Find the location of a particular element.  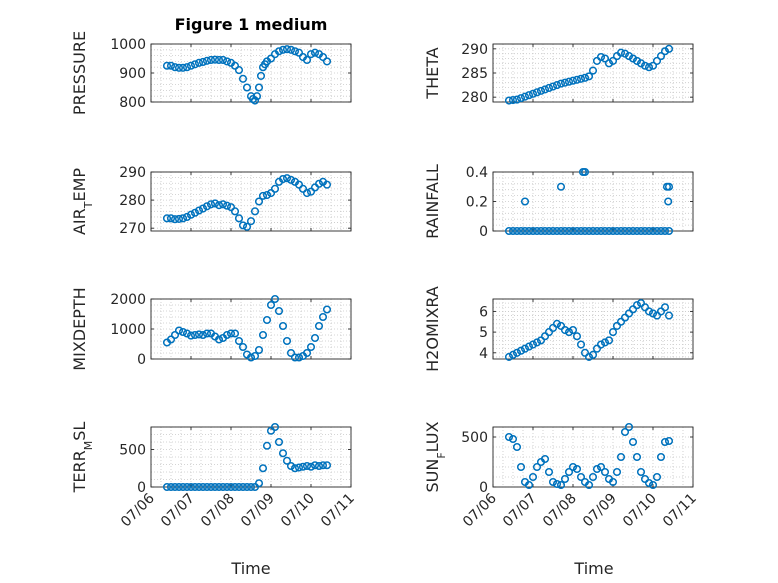

subplot-h2omixra: 4 5 6 H2OMIXRA is located at coordinates (558, 329).